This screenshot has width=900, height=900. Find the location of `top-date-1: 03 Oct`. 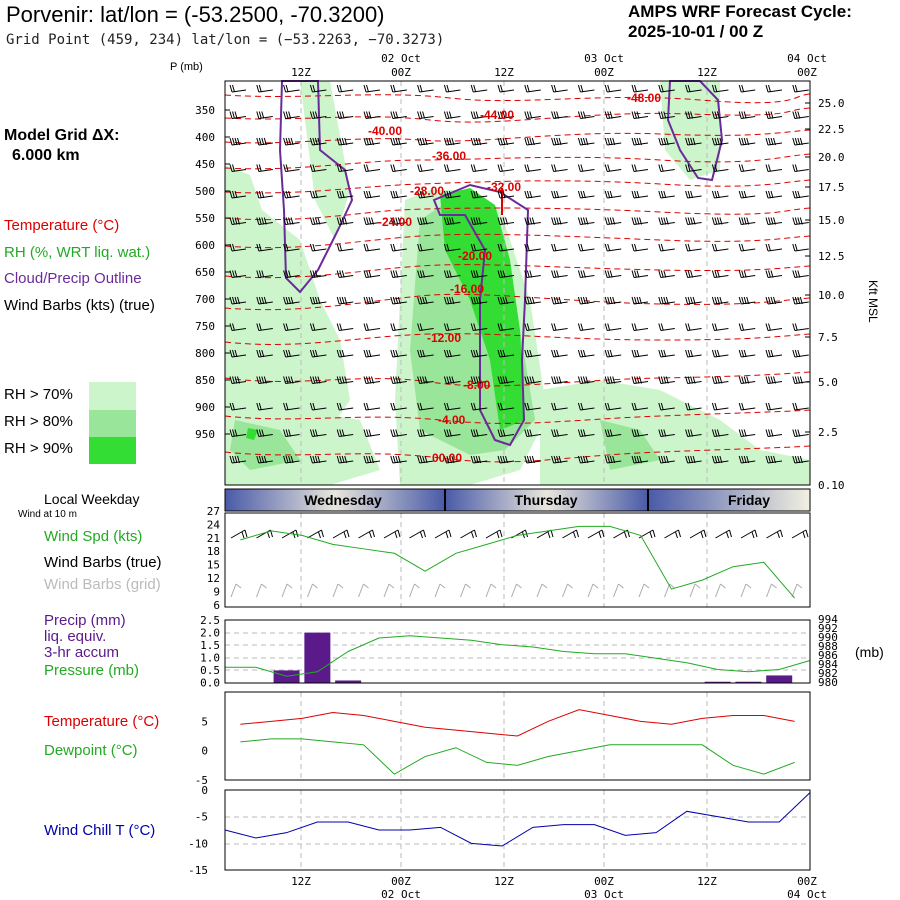

top-date-1: 03 Oct is located at coordinates (604, 58).